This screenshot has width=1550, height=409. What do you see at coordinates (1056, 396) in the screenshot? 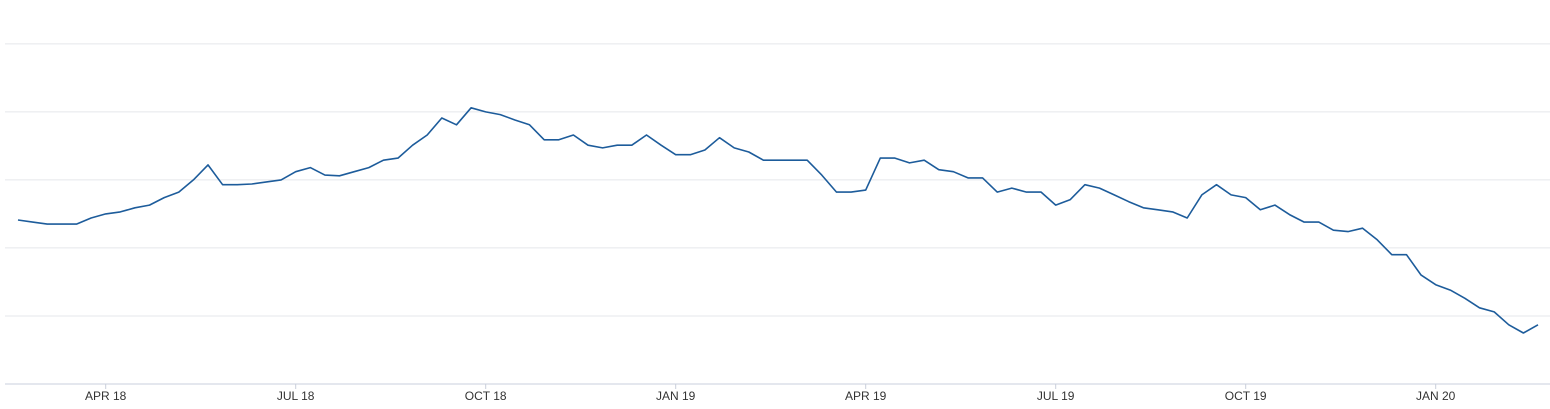
I see `x-tick-label: JUL 19` at bounding box center [1056, 396].